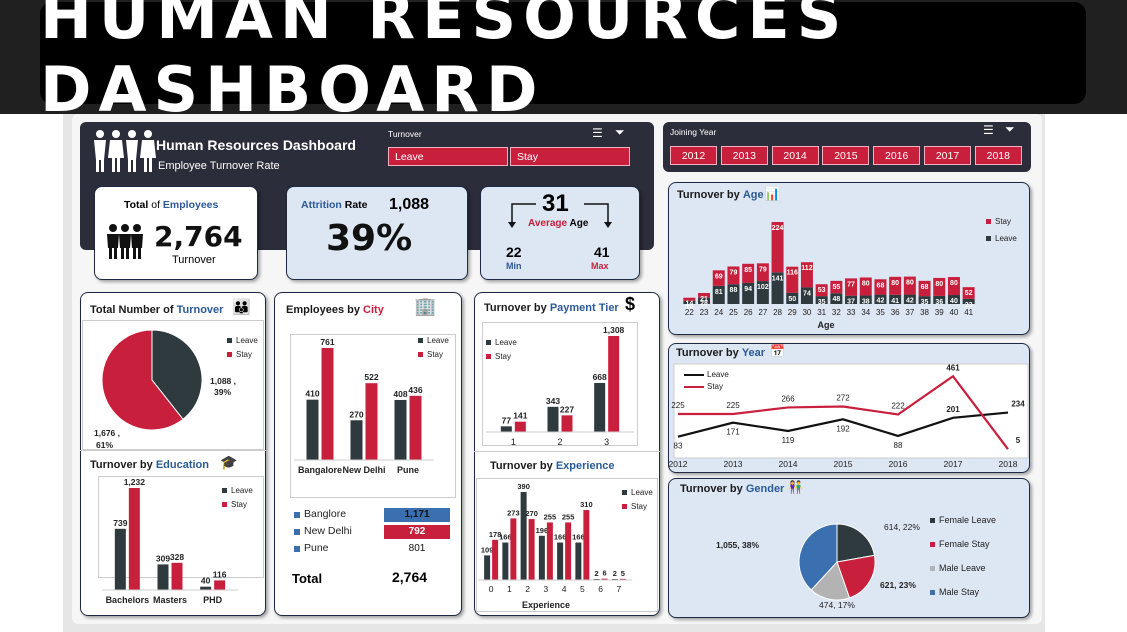  Describe the element at coordinates (327, 404) in the screenshot. I see `bar-stay-bangalore` at that location.